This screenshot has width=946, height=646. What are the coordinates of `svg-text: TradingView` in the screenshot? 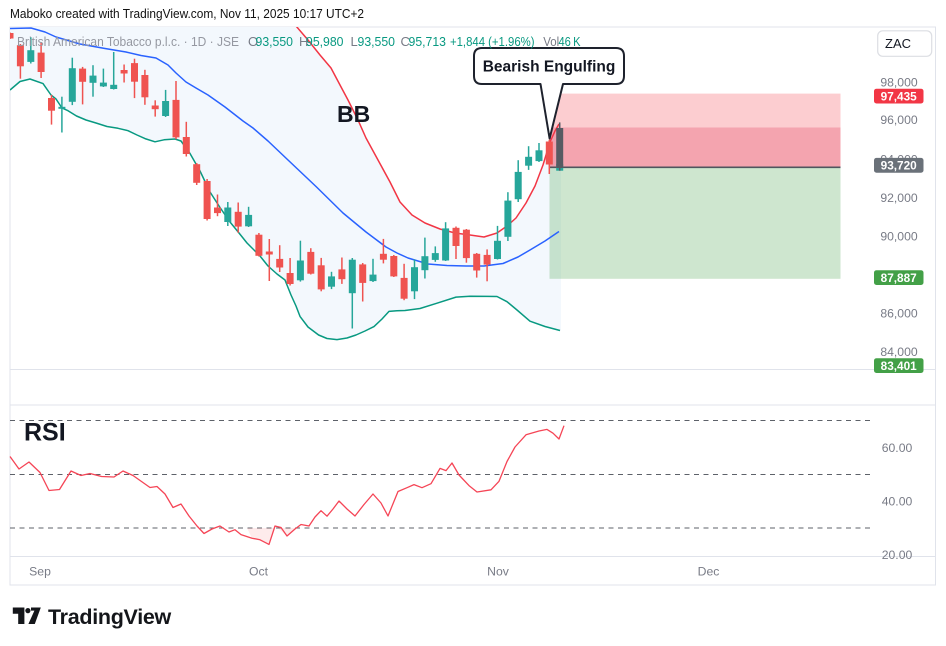 It's located at (110, 617).